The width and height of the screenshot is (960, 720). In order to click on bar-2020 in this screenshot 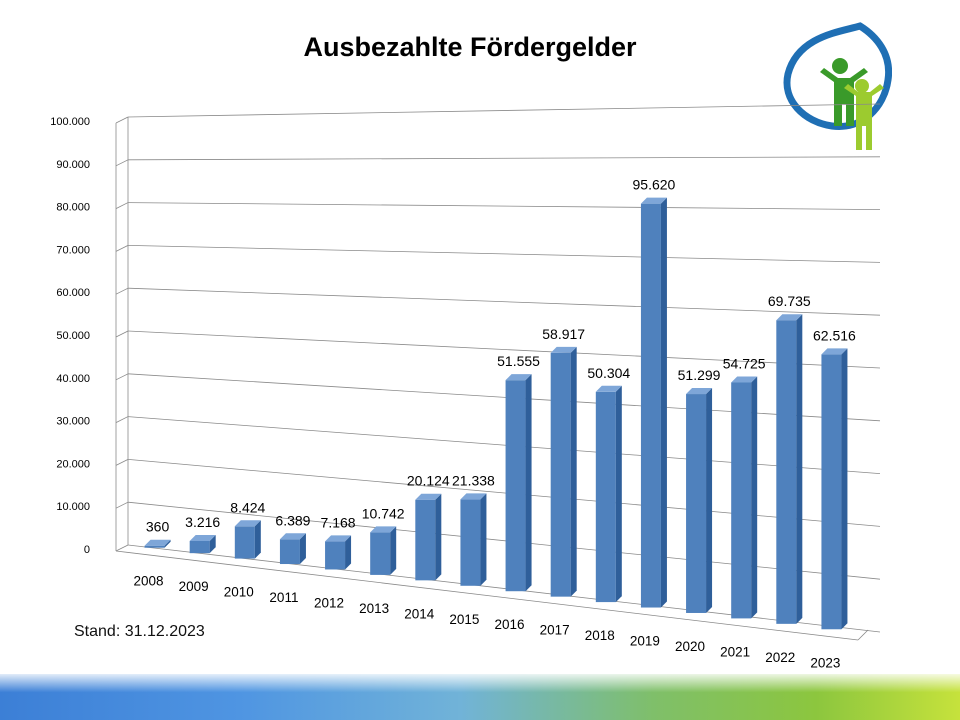, I will do `click(696, 503)`.